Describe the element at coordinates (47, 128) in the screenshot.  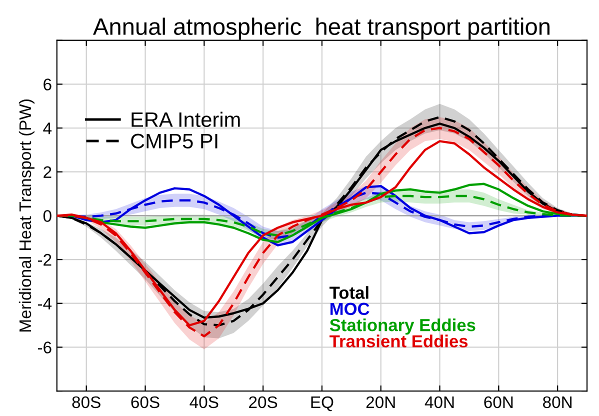
I see `y-tick-label: 4` at that location.